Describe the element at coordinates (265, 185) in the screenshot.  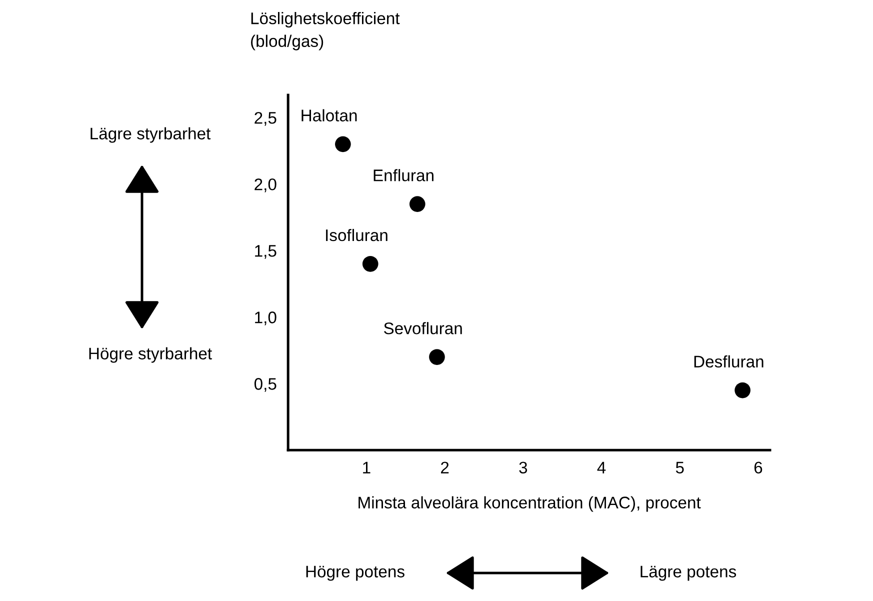
I see `y-tick-label: 2,0` at that location.